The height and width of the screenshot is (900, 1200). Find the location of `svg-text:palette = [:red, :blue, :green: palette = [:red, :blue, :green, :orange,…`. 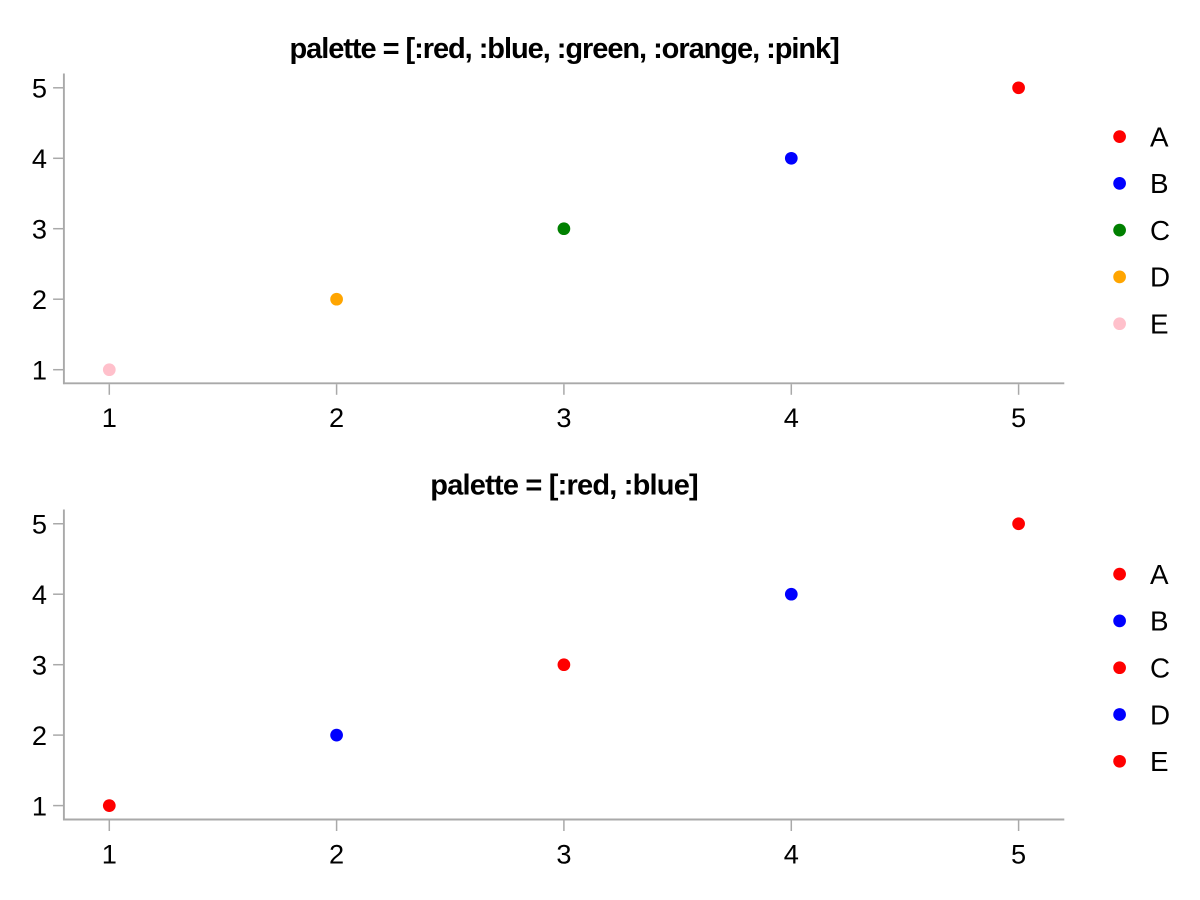

svg-text:palette = [:red, :blue, :green: palette = [:red, :blue, :green, :orange,… is located at coordinates (564, 49).